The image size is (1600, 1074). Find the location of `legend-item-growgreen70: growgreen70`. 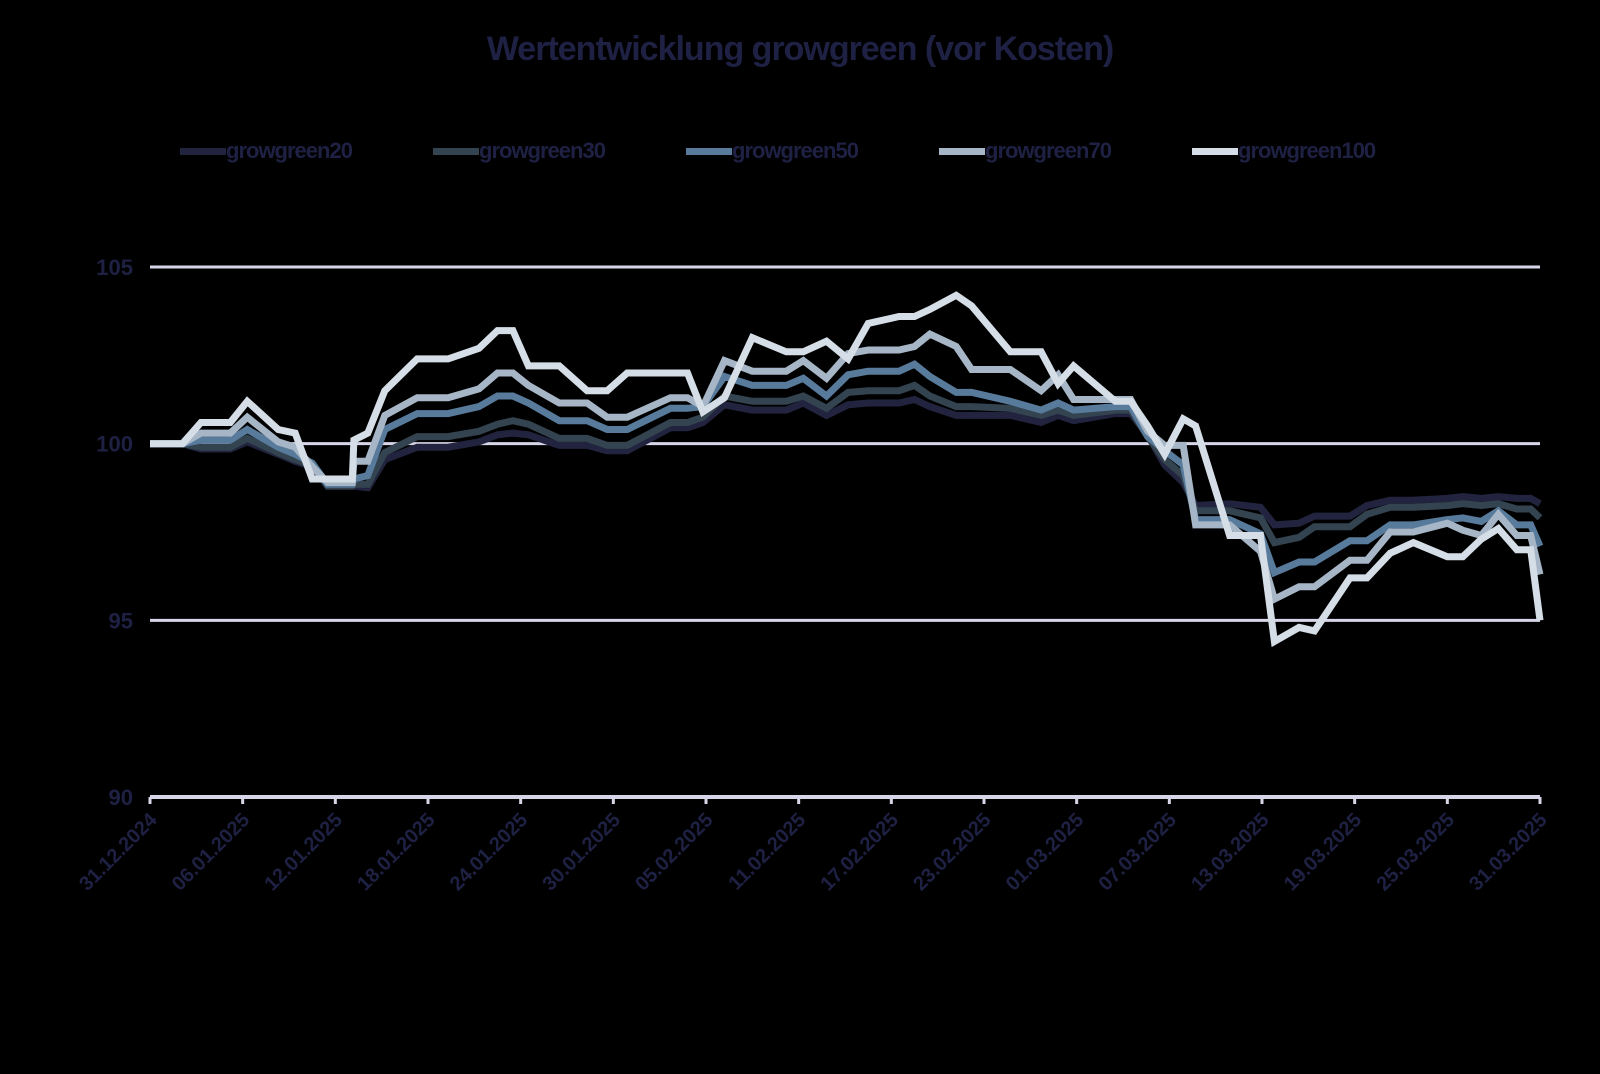

legend-item-growgreen70: growgreen70 is located at coordinates (1065, 151).